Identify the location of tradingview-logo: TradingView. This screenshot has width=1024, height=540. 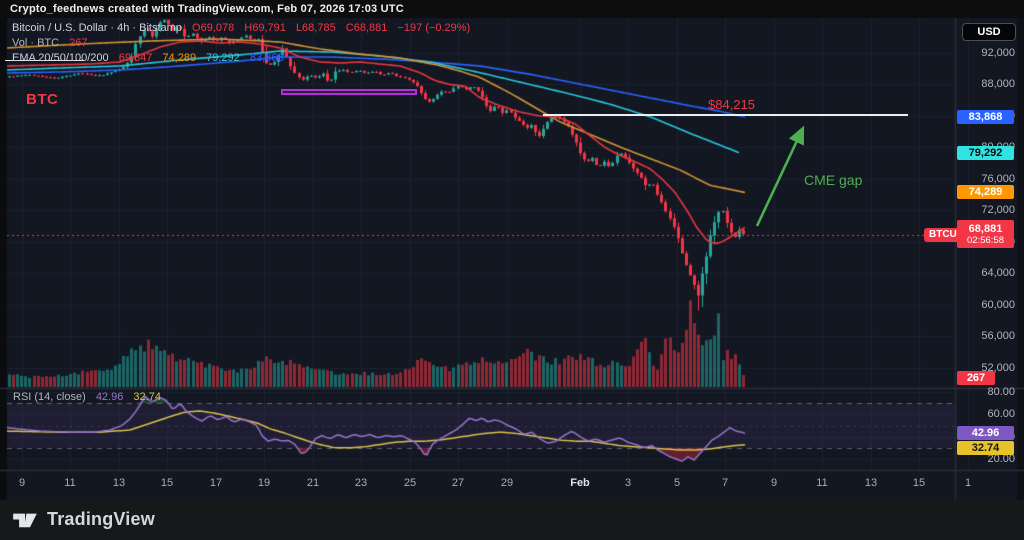
(83, 519).